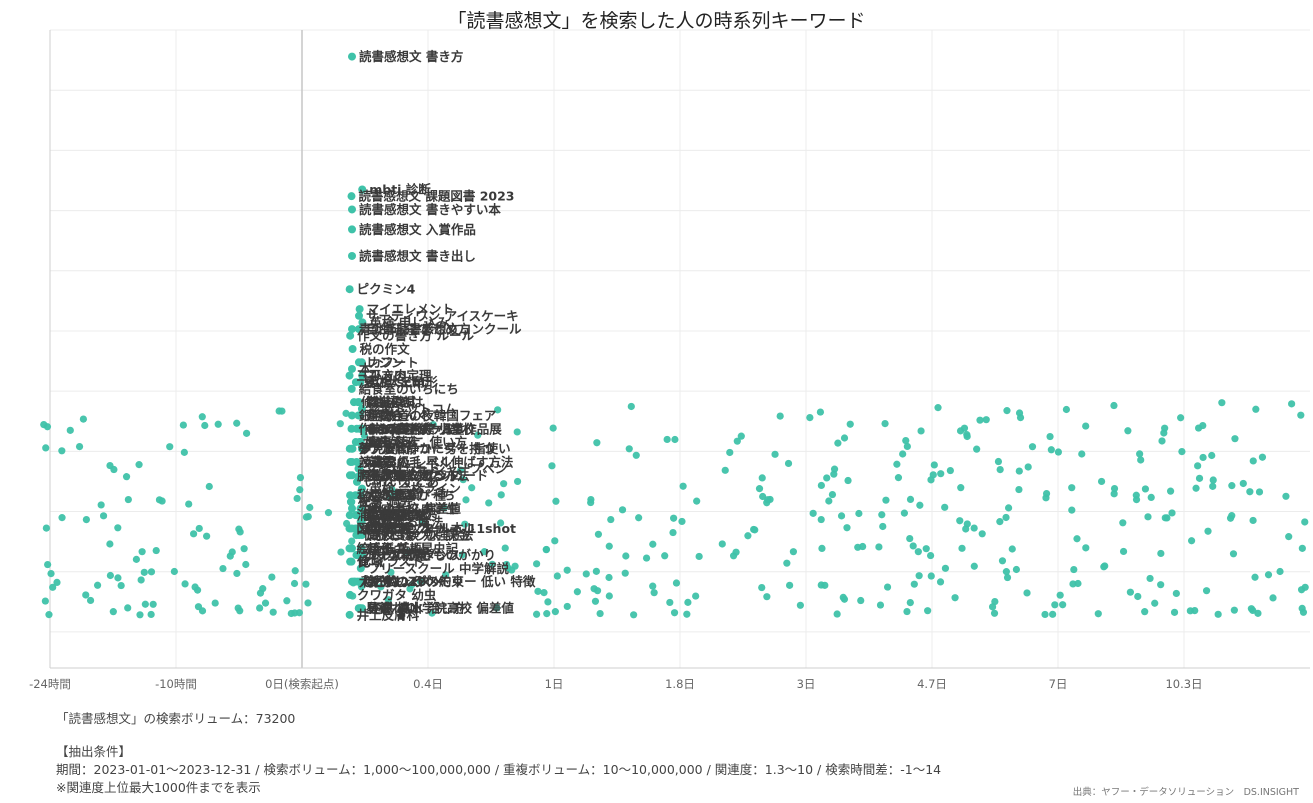 Image resolution: width=1313 pixels, height=803 pixels. Describe the element at coordinates (680, 684) in the screenshot. I see `x-tick-label: 1.8日` at that location.